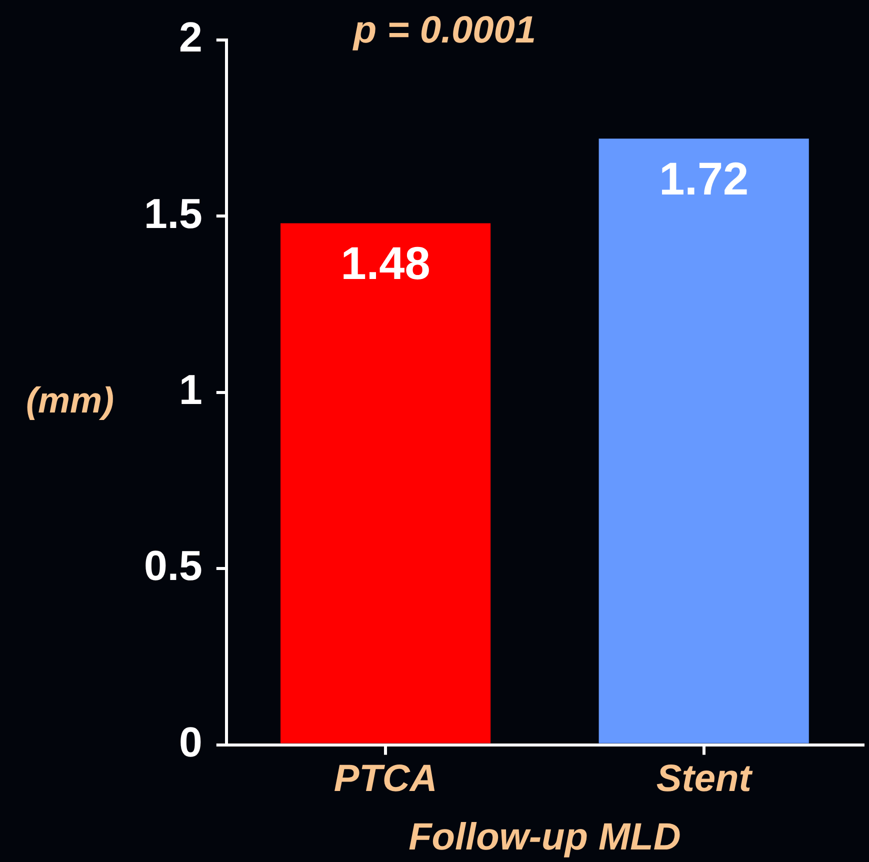 Image resolution: width=869 pixels, height=862 pixels. I want to click on y-tick-label: 1, so click(190, 389).